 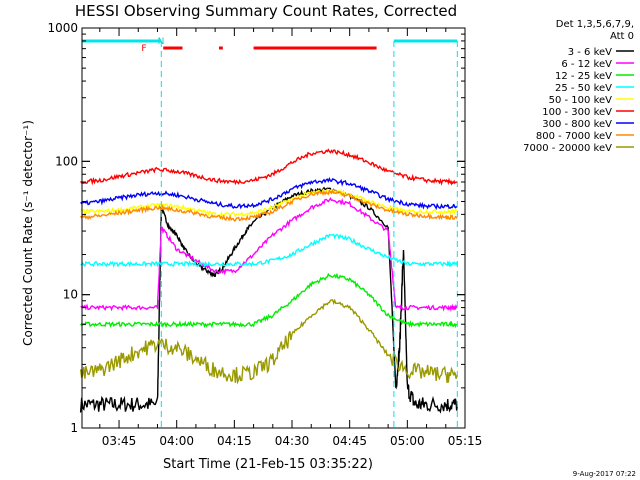 What do you see at coordinates (583, 76) in the screenshot?
I see `legend-label-2: 12 - 25 keV` at bounding box center [583, 76].